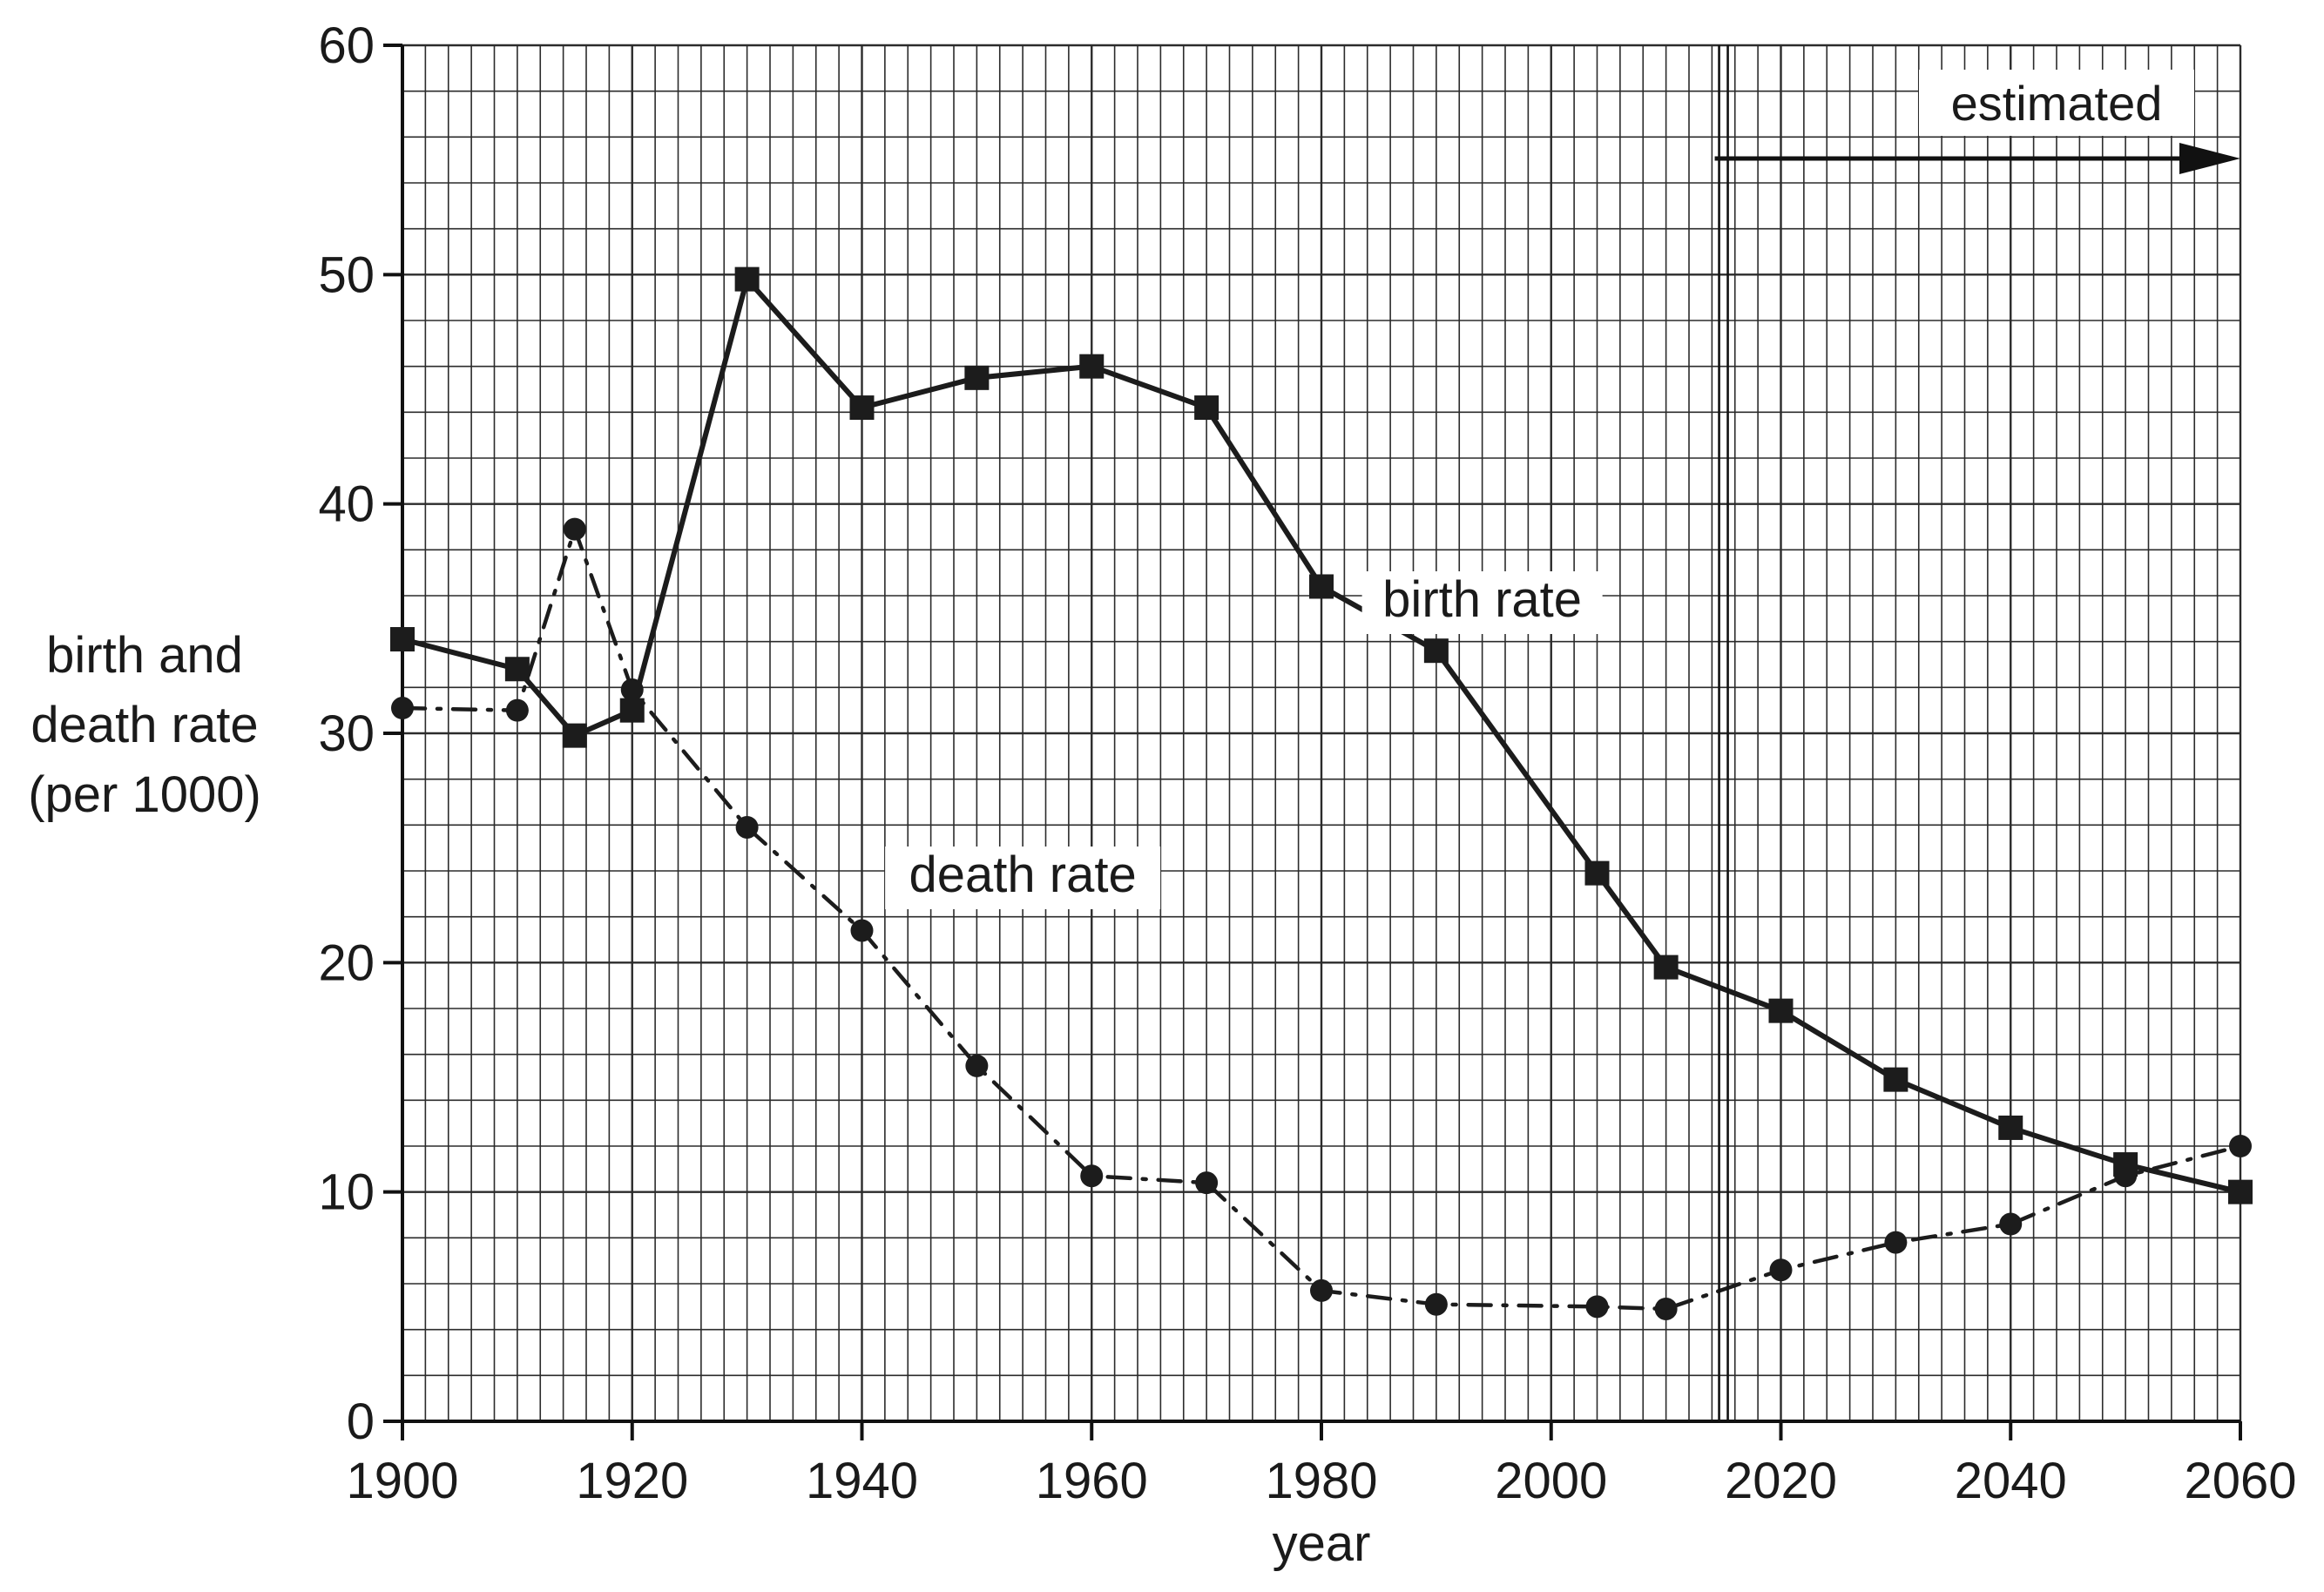 The image size is (2324, 1592). I want to click on x-tick-label: 1900, so click(402, 1481).